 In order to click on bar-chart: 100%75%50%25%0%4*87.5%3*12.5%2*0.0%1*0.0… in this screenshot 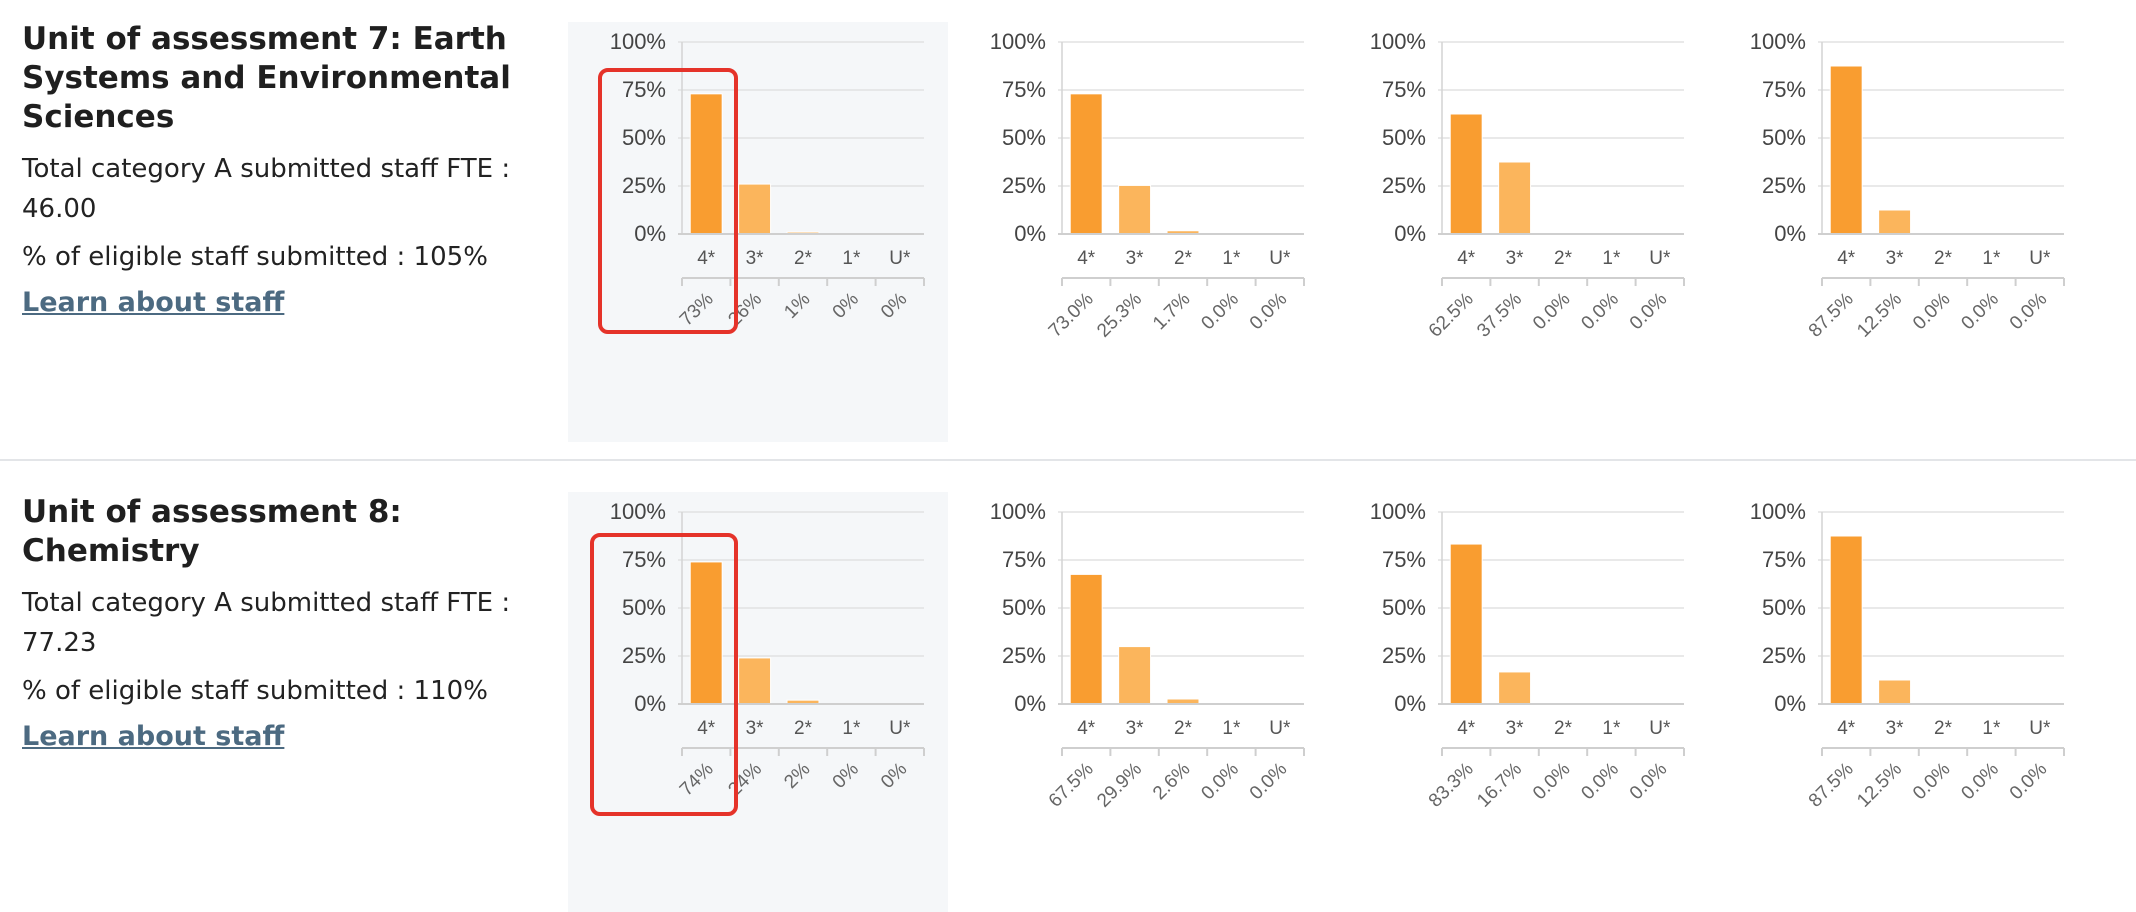, I will do `click(1907, 185)`.